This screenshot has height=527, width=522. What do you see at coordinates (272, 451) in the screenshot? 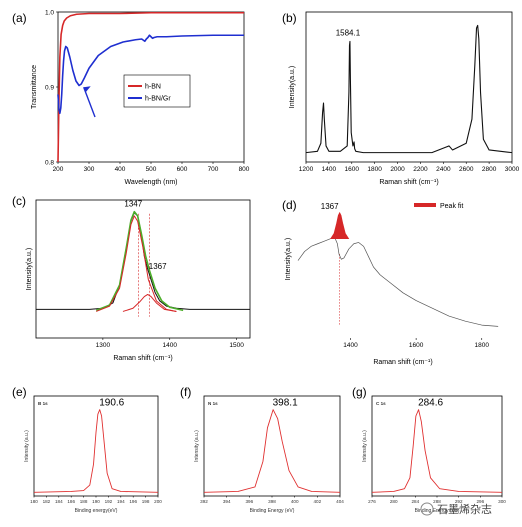
I see `panel-f-spectrum-line` at bounding box center [272, 451].